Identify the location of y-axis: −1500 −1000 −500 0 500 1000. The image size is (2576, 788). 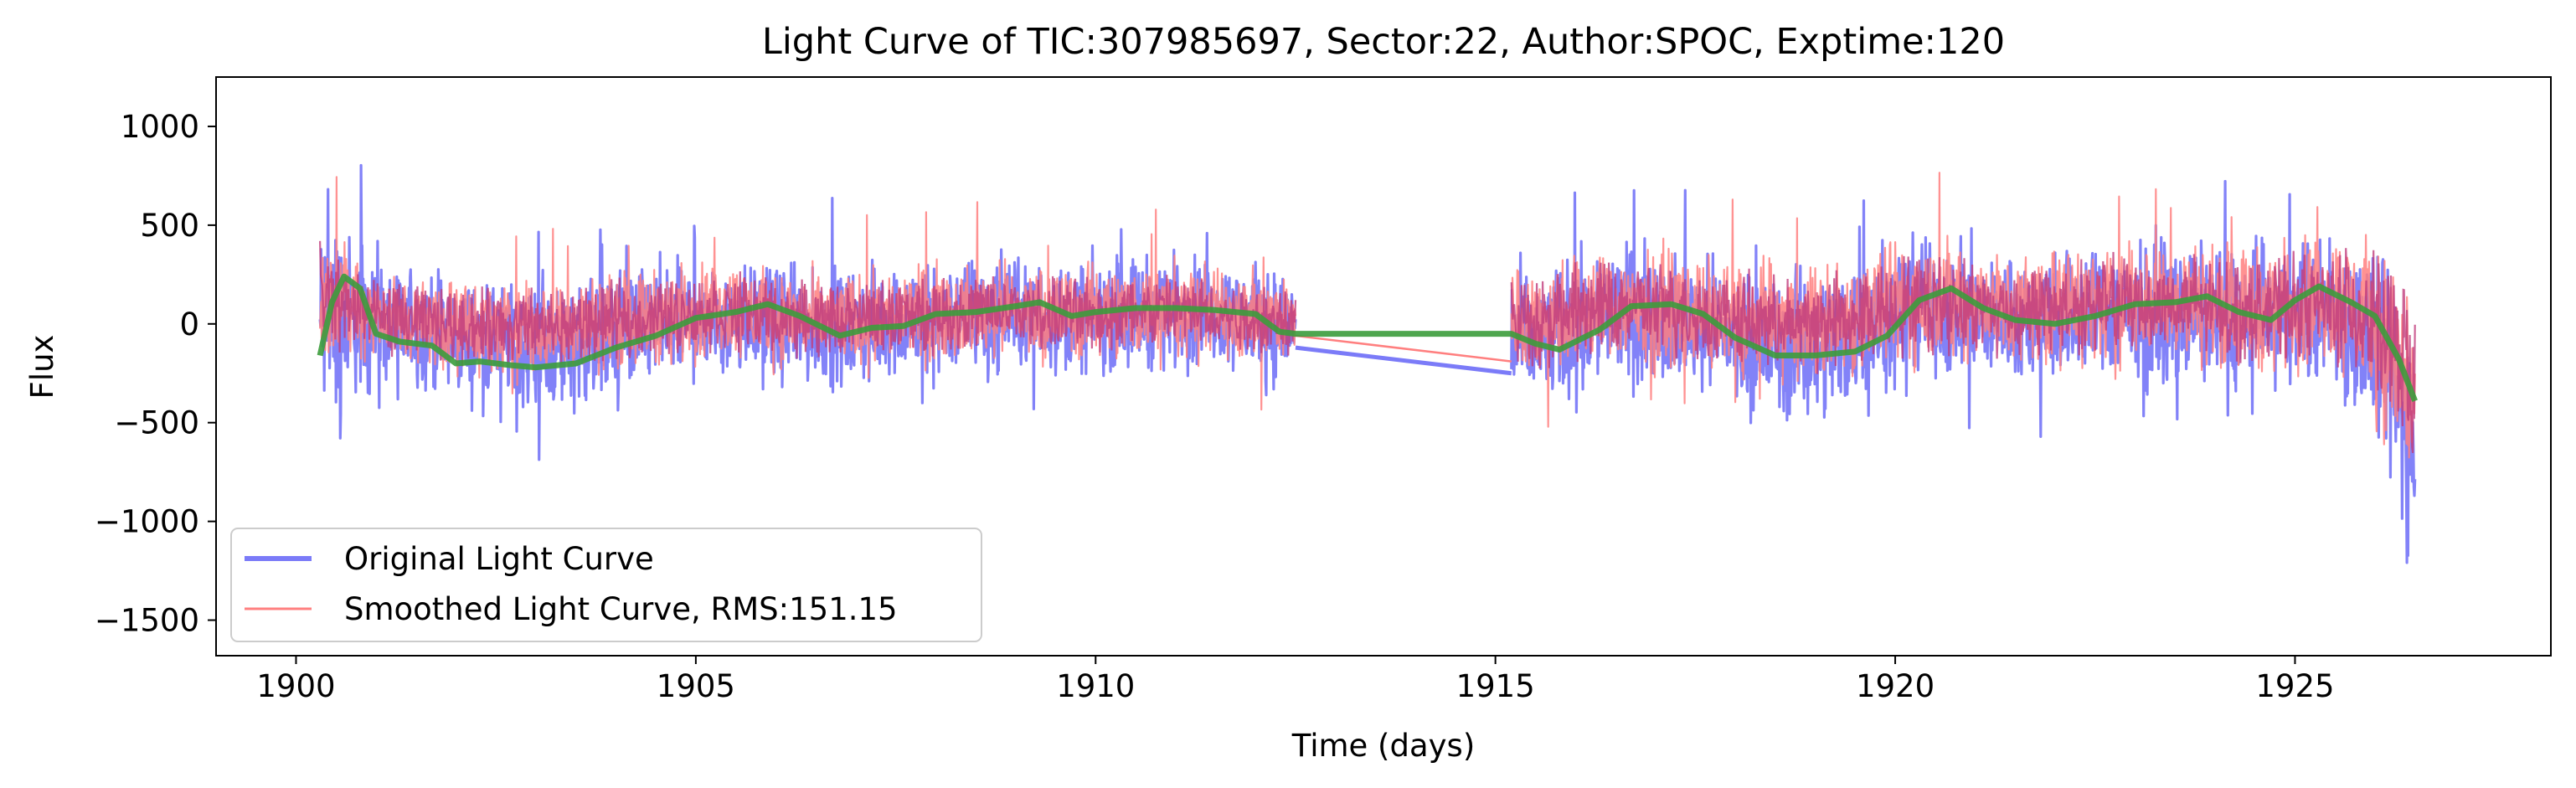
(155, 374).